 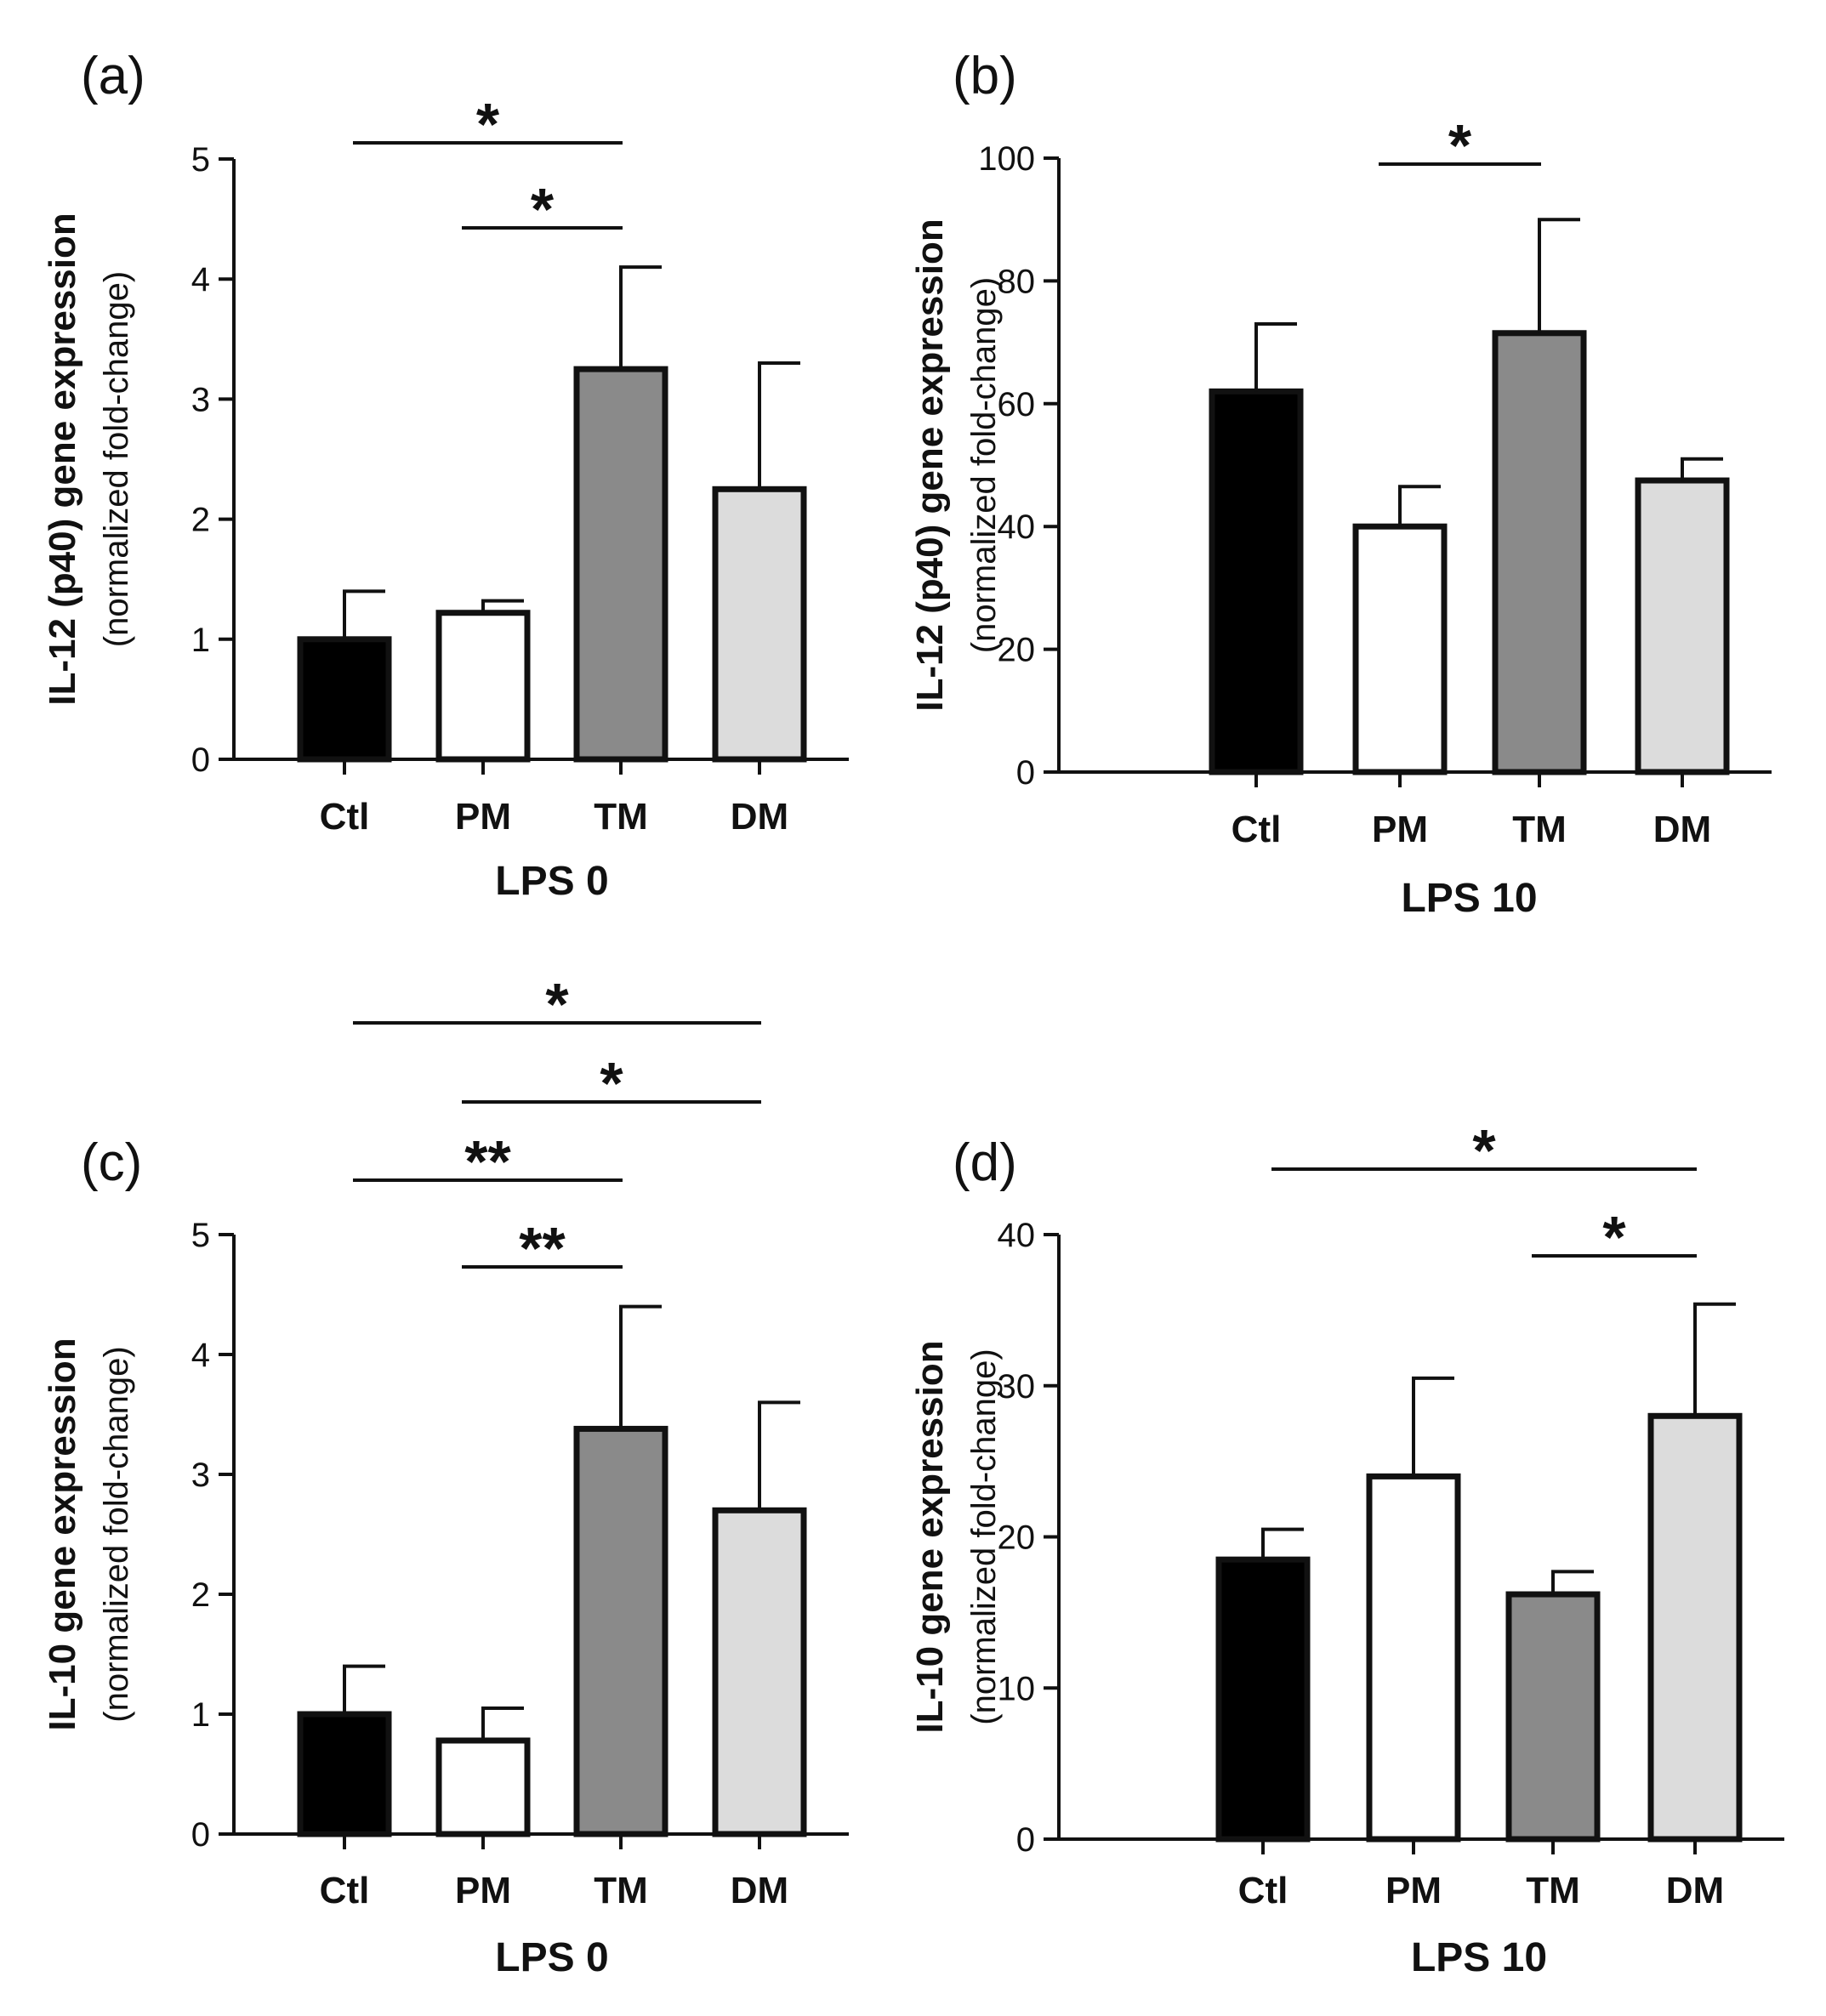 I want to click on panel-letter: (d), so click(x=985, y=1162).